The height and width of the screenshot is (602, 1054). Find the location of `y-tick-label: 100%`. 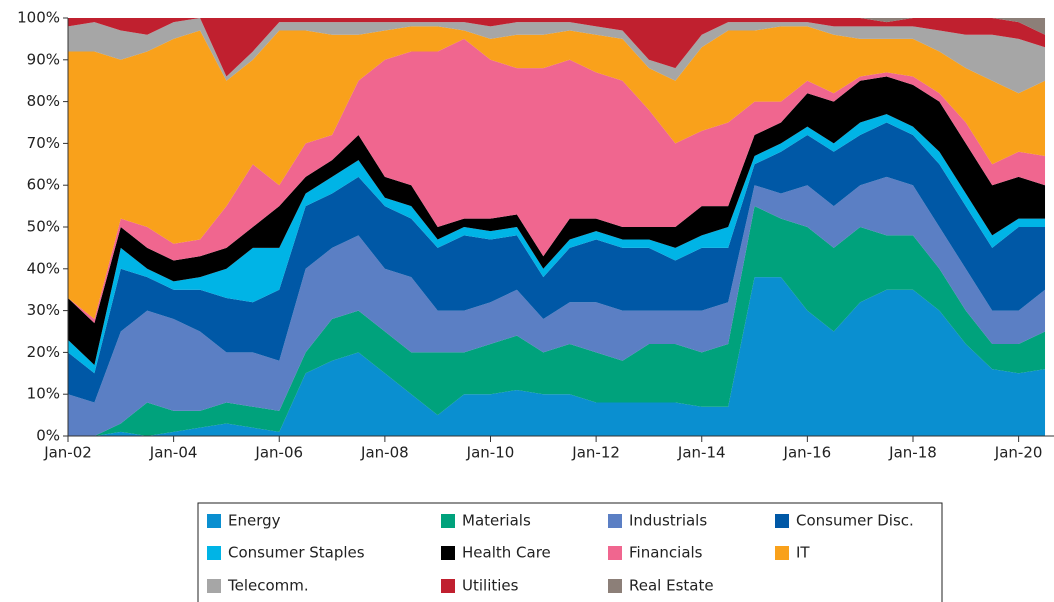

y-tick-label: 100% is located at coordinates (38, 18).